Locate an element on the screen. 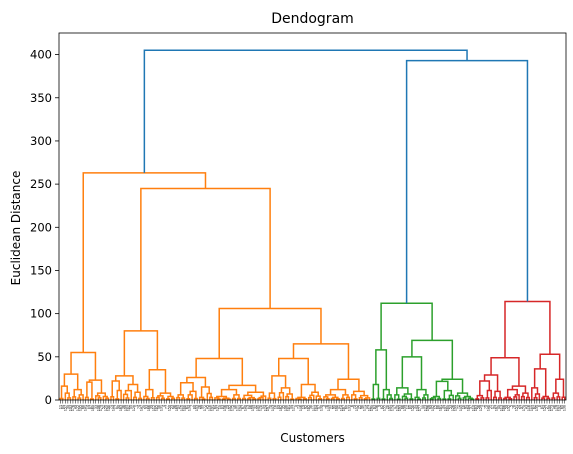 The image size is (573, 454). leaf-label: 110 is located at coordinates (473, 408).